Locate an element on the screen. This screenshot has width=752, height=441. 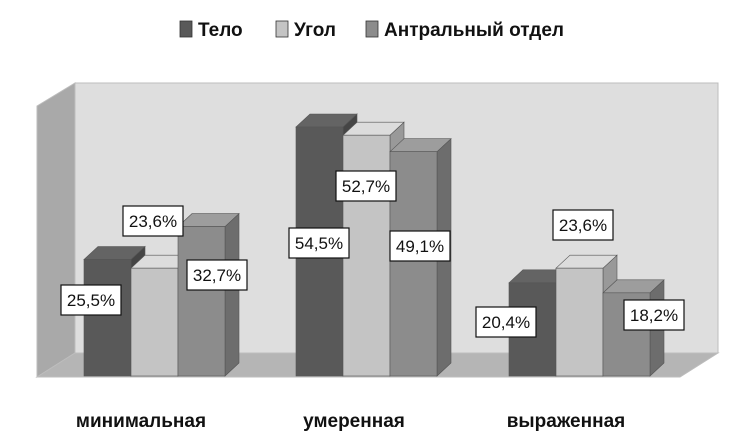
data-label-text: 49,1% is located at coordinates (420, 246).